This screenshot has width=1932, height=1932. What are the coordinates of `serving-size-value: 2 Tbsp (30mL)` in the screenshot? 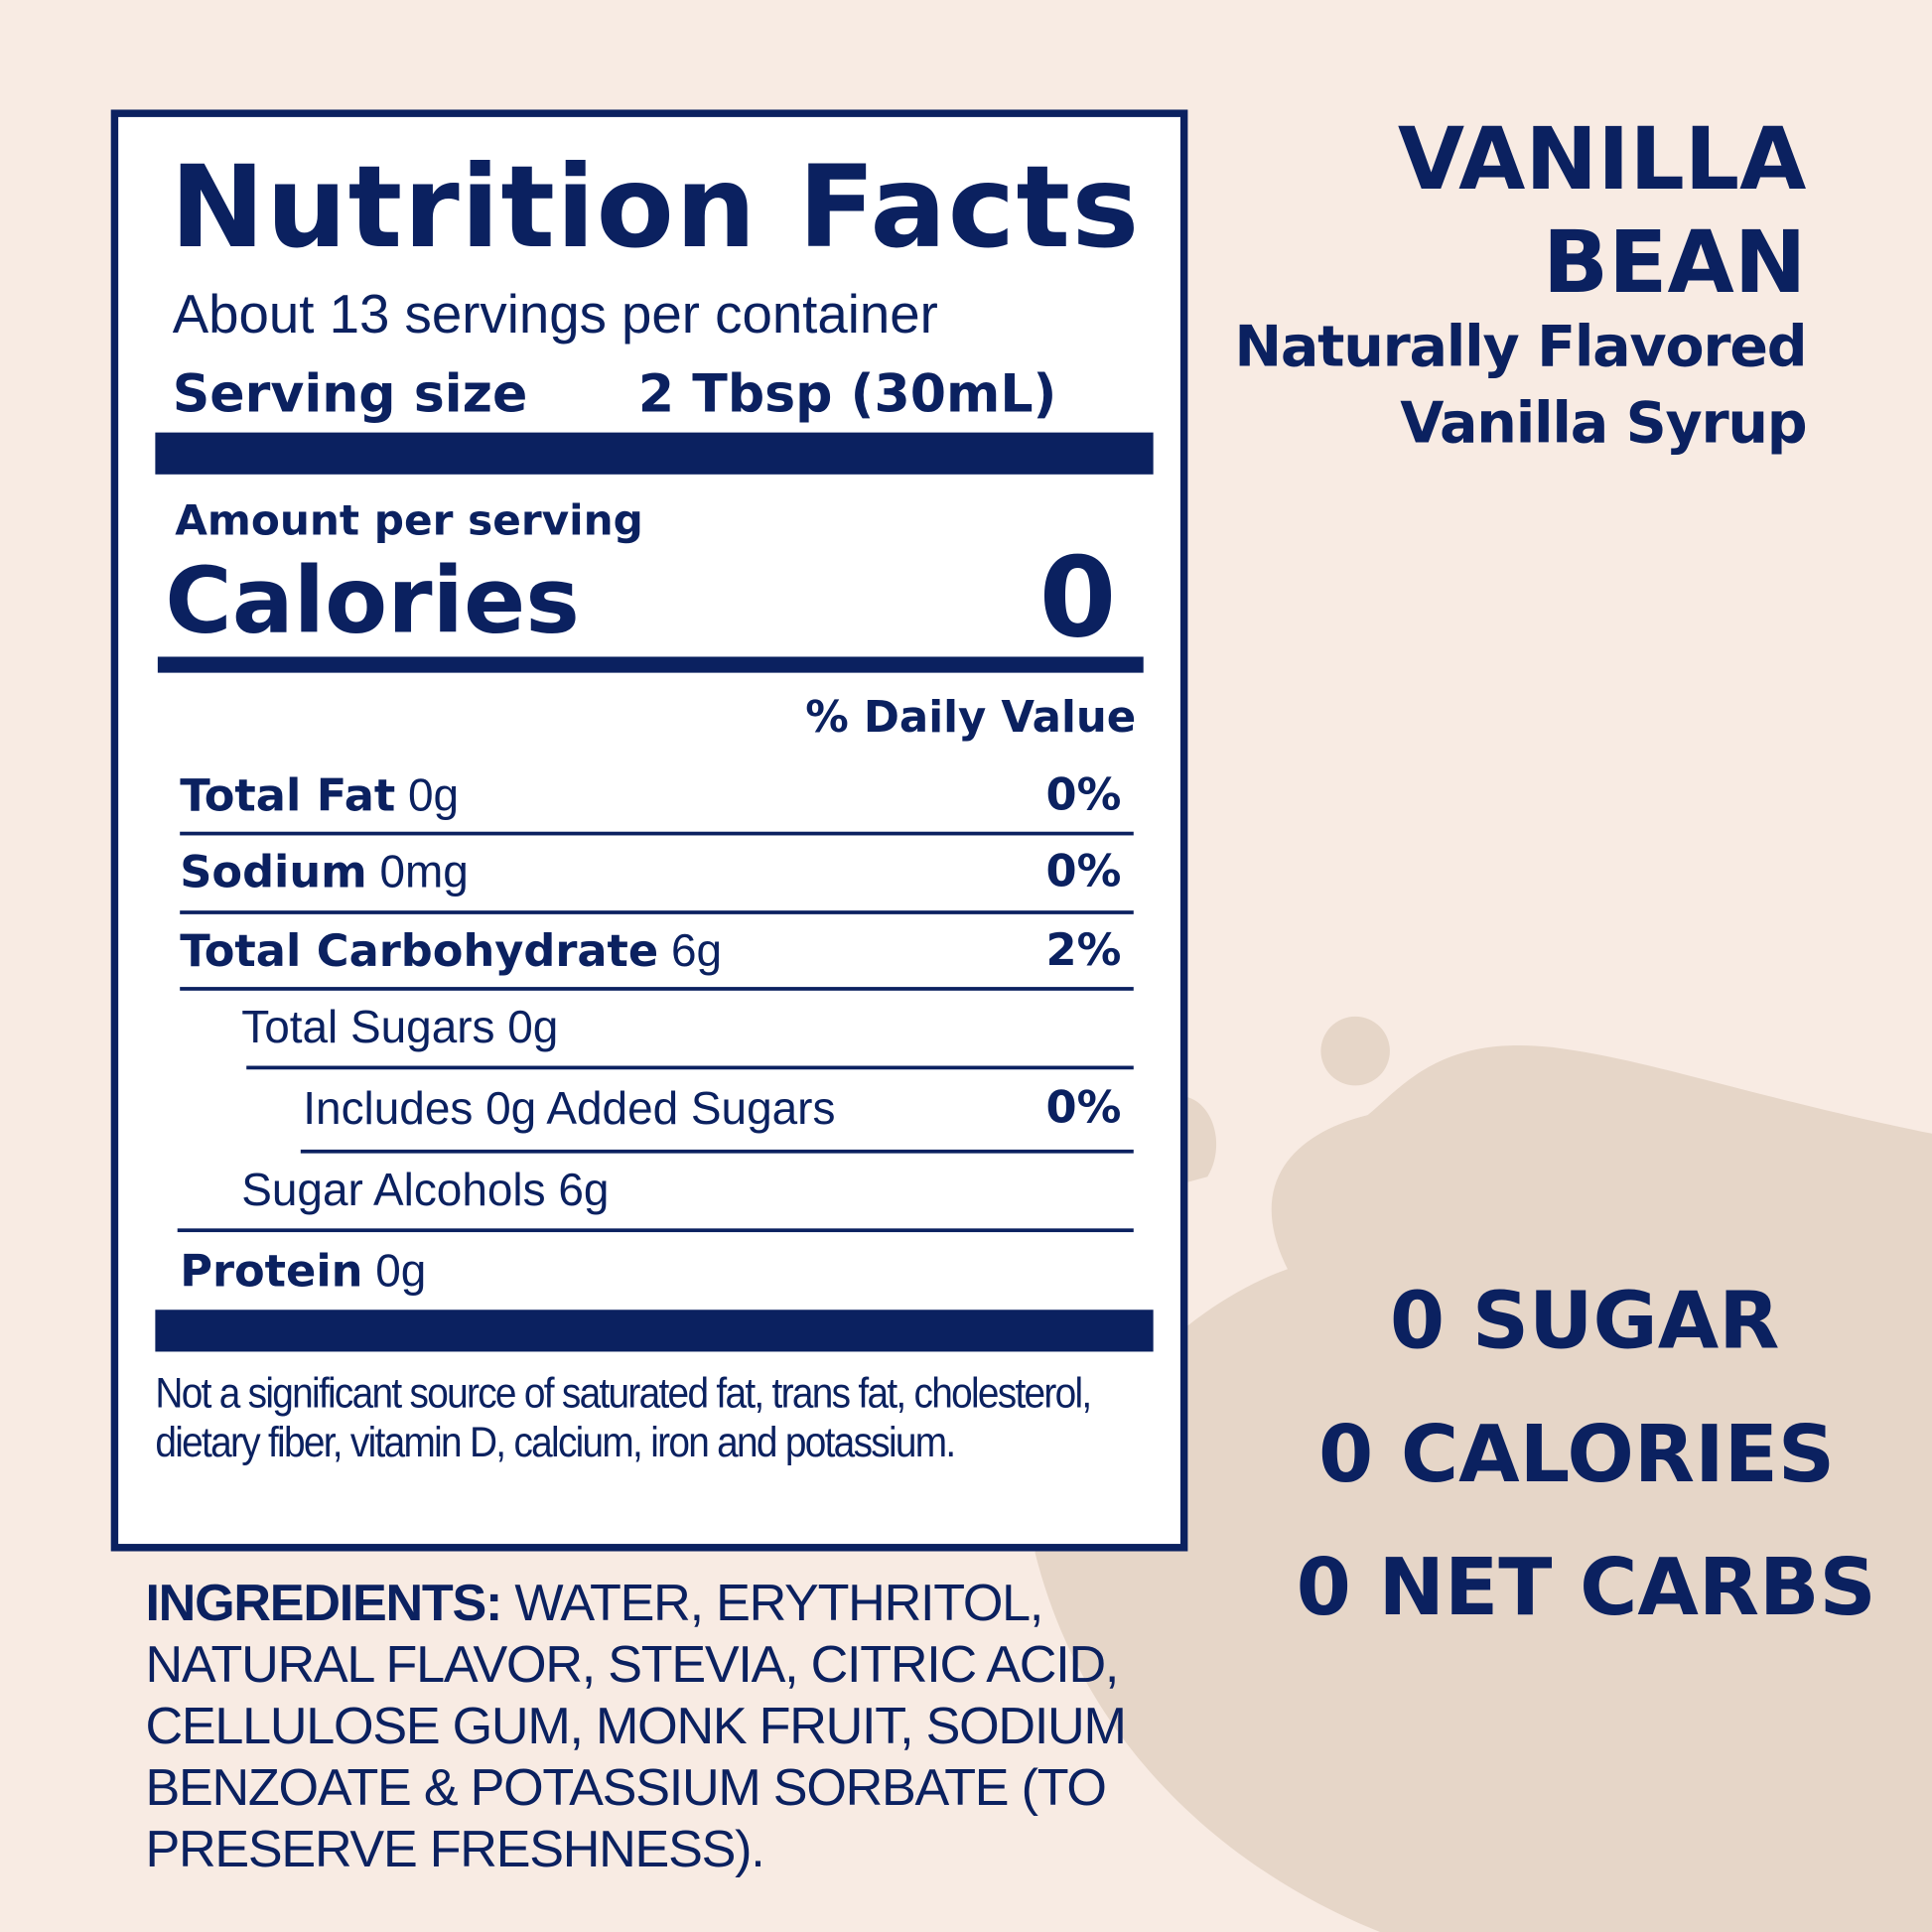 It's located at (847, 393).